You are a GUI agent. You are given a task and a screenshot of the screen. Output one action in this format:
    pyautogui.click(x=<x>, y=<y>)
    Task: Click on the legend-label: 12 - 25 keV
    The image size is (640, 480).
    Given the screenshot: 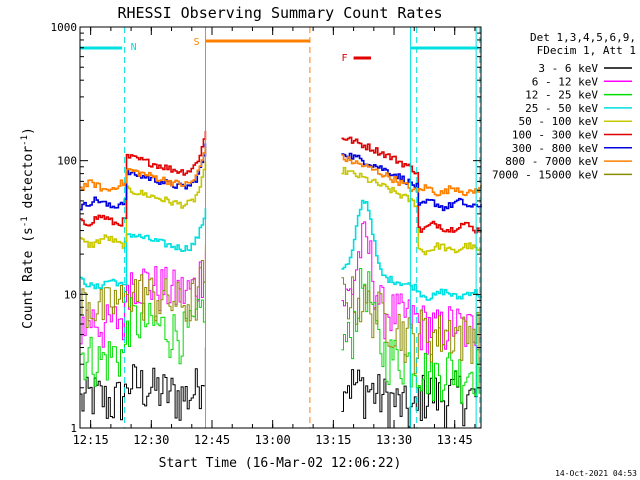 What is the action you would take?
    pyautogui.click(x=561, y=95)
    